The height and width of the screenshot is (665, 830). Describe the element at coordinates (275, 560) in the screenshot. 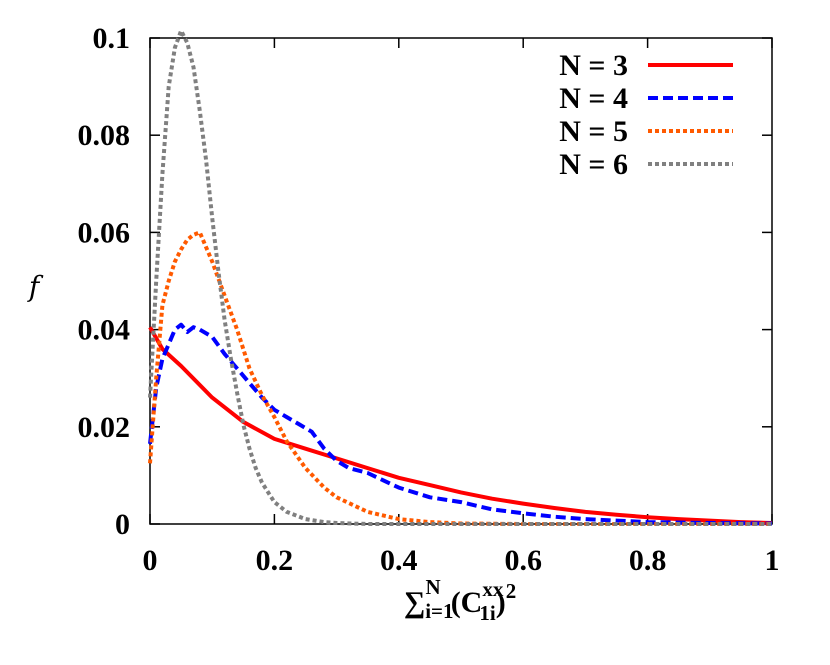

I see `x-tick-label: 0.2` at that location.